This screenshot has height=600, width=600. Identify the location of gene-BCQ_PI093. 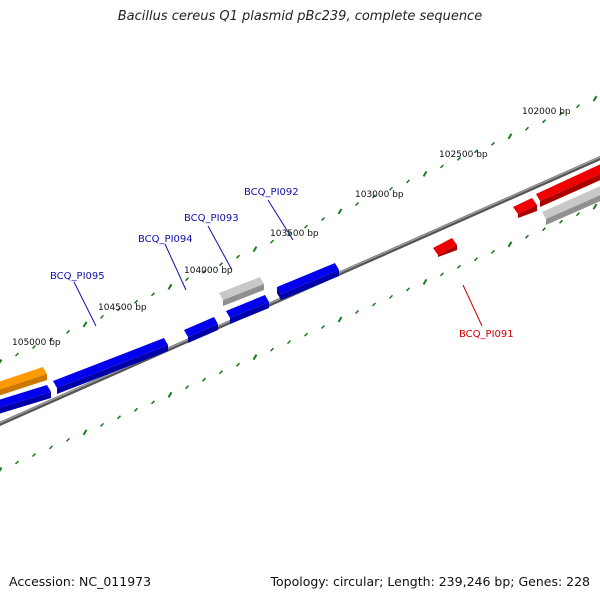
(241, 291).